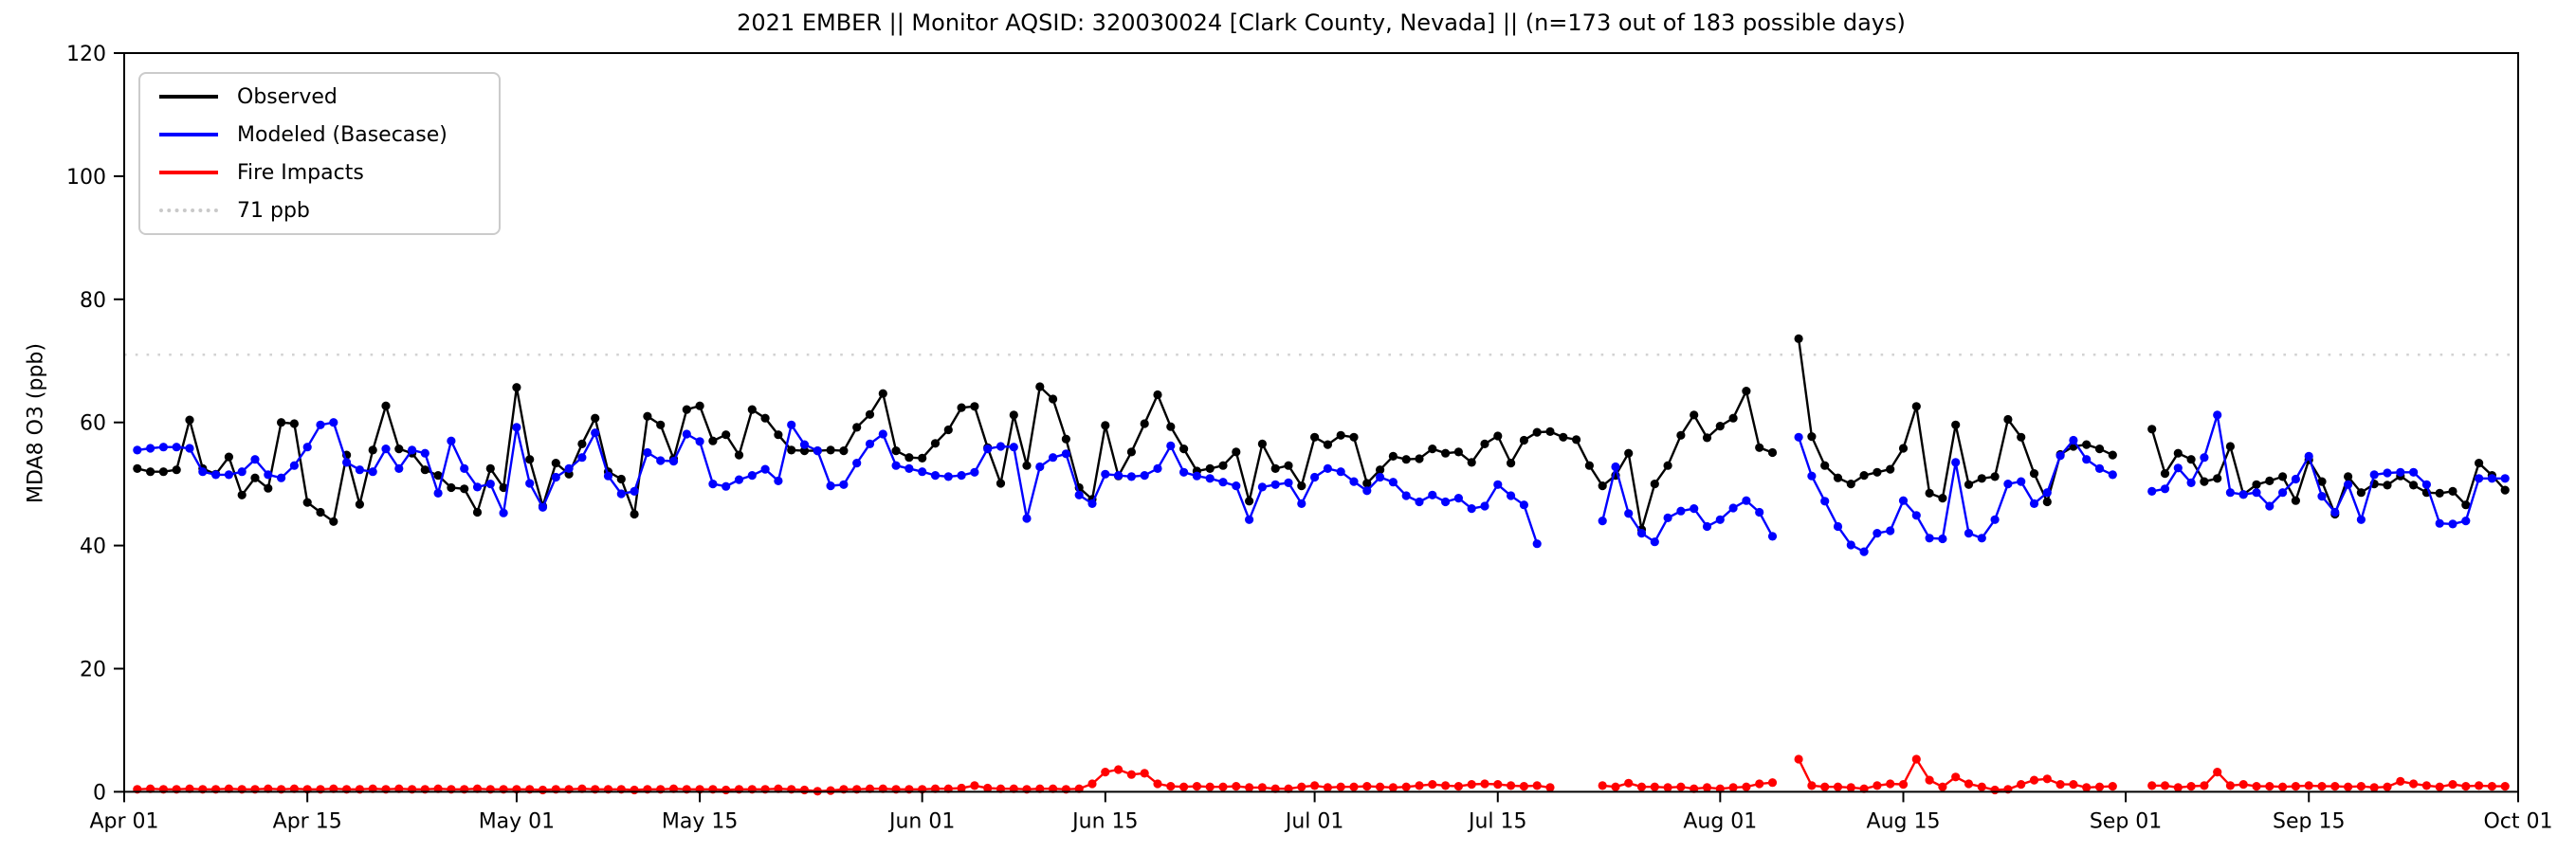 Image resolution: width=2576 pixels, height=853 pixels. Describe the element at coordinates (1955, 421) in the screenshot. I see `series-line-observed` at that location.